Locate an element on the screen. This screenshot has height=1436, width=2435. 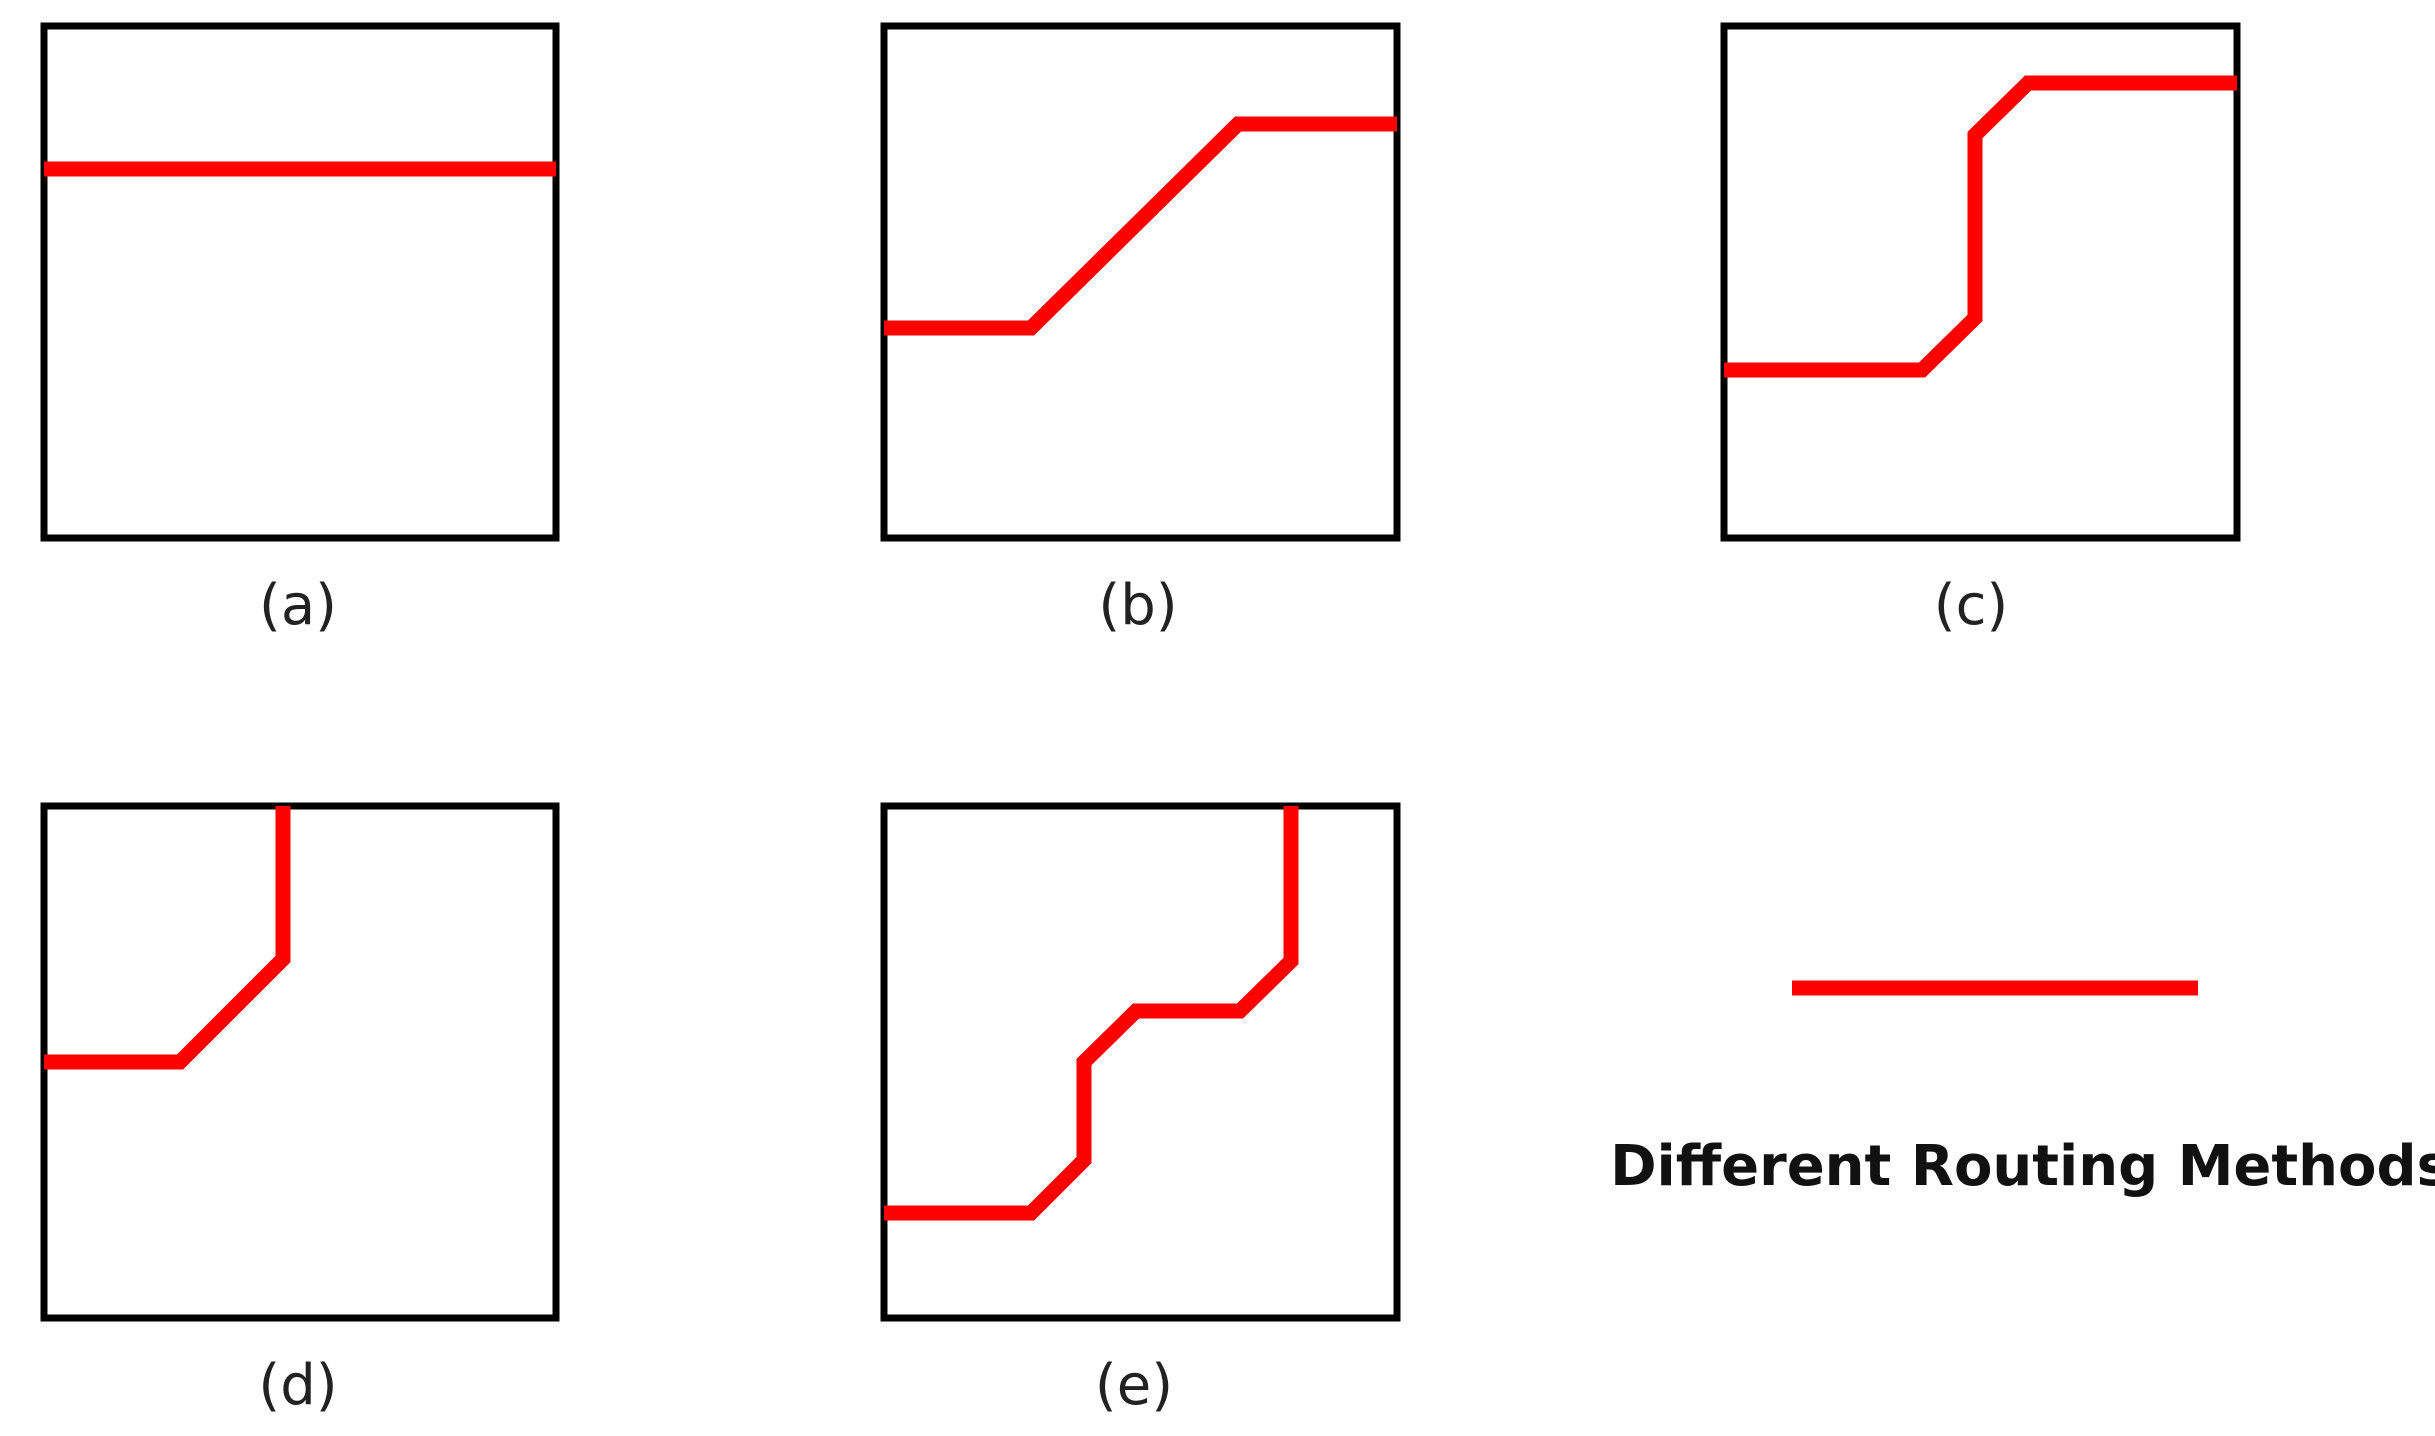
panel-a: (a) is located at coordinates (300, 330).